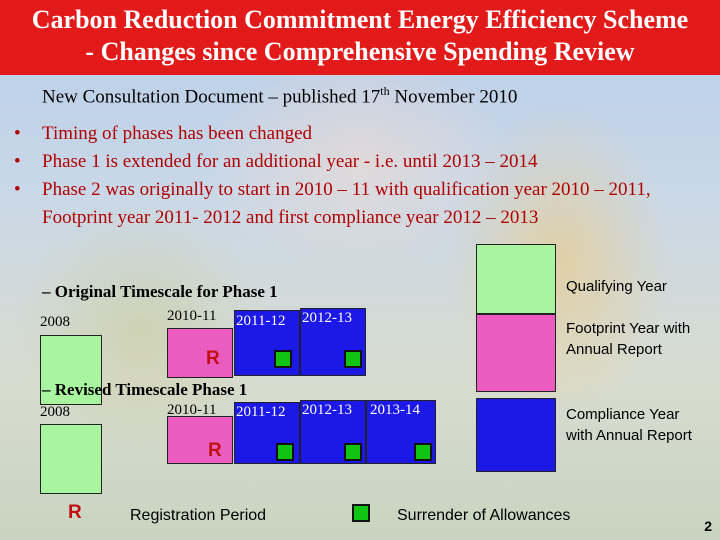 The width and height of the screenshot is (720, 540). I want to click on revised-year-2013-14: 2013-14, so click(395, 410).